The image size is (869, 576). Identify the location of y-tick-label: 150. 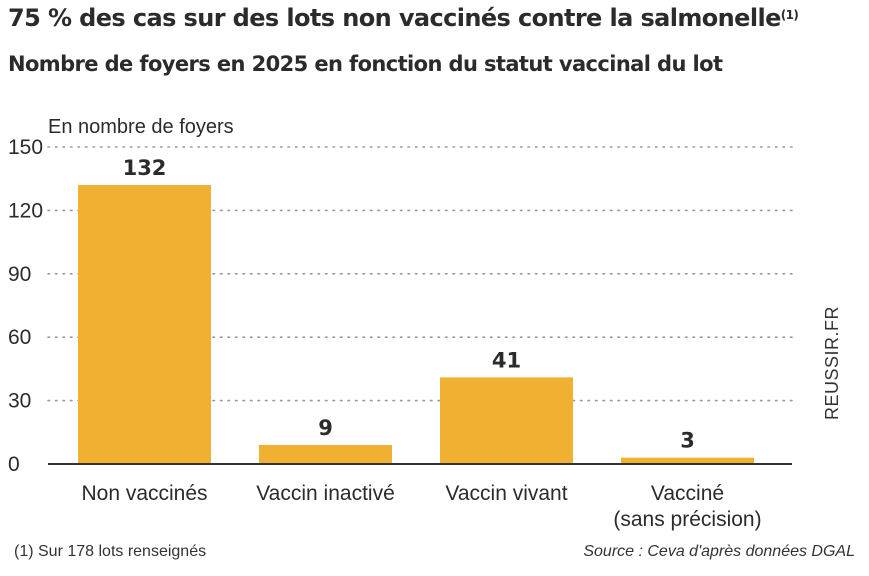
(25, 147).